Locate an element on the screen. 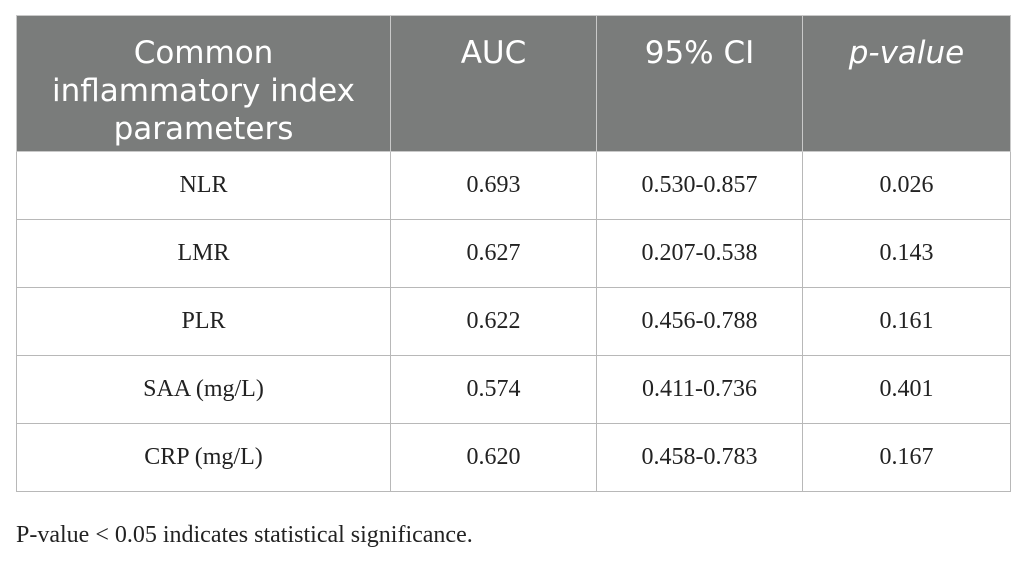 This screenshot has width=1026, height=566. cell-p-value: 0.167 is located at coordinates (906, 457).